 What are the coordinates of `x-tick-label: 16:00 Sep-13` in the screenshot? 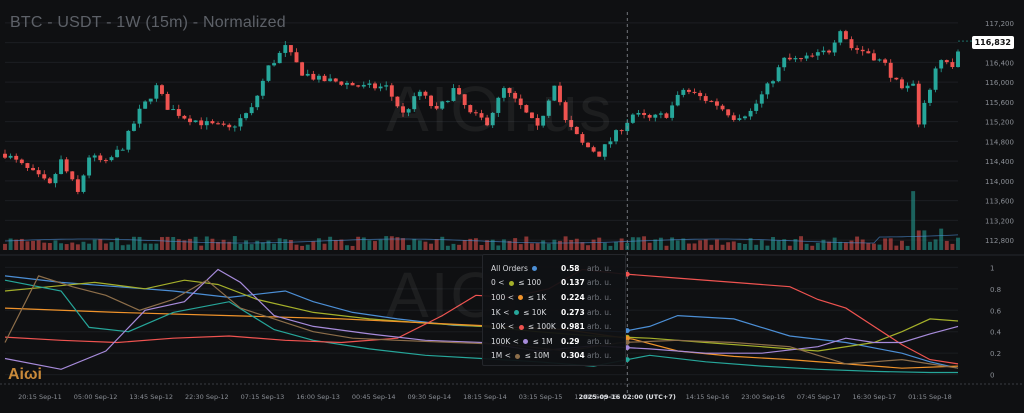 It's located at (318, 397).